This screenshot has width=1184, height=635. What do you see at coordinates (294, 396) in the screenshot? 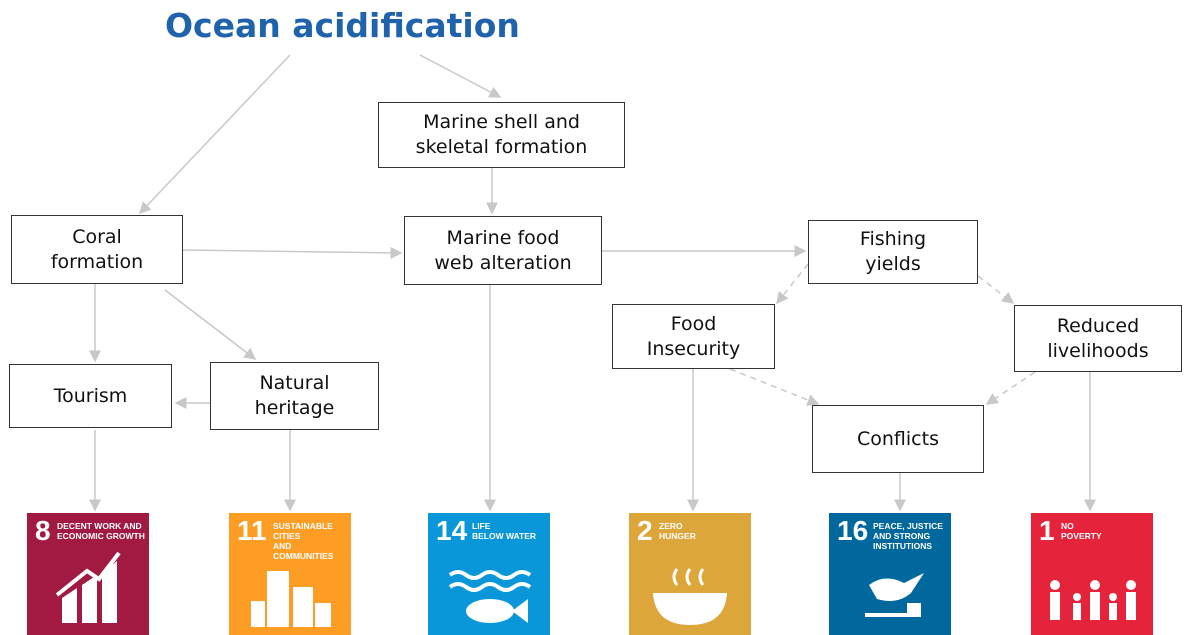
I see `node-box: Natural heritage` at bounding box center [294, 396].